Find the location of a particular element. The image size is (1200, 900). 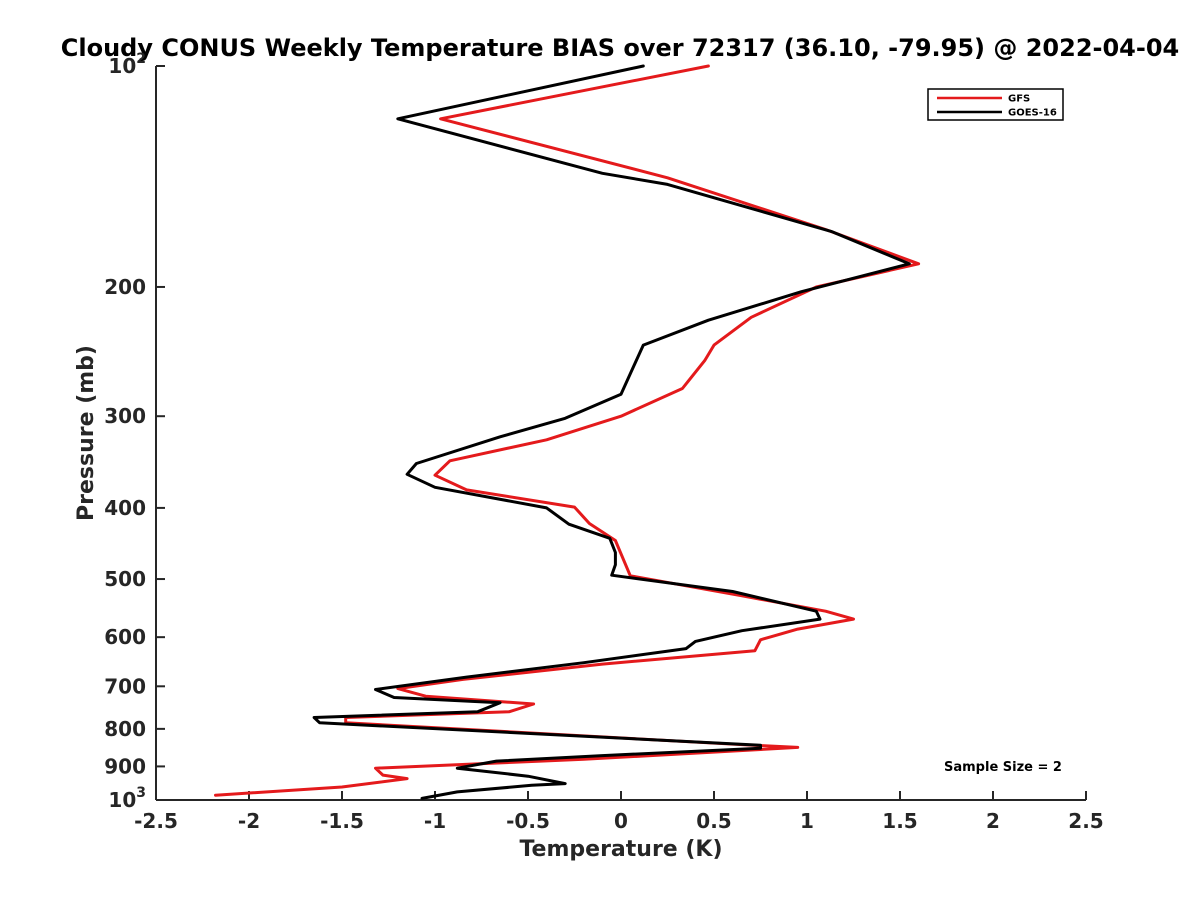

legend-box is located at coordinates (995, 104).